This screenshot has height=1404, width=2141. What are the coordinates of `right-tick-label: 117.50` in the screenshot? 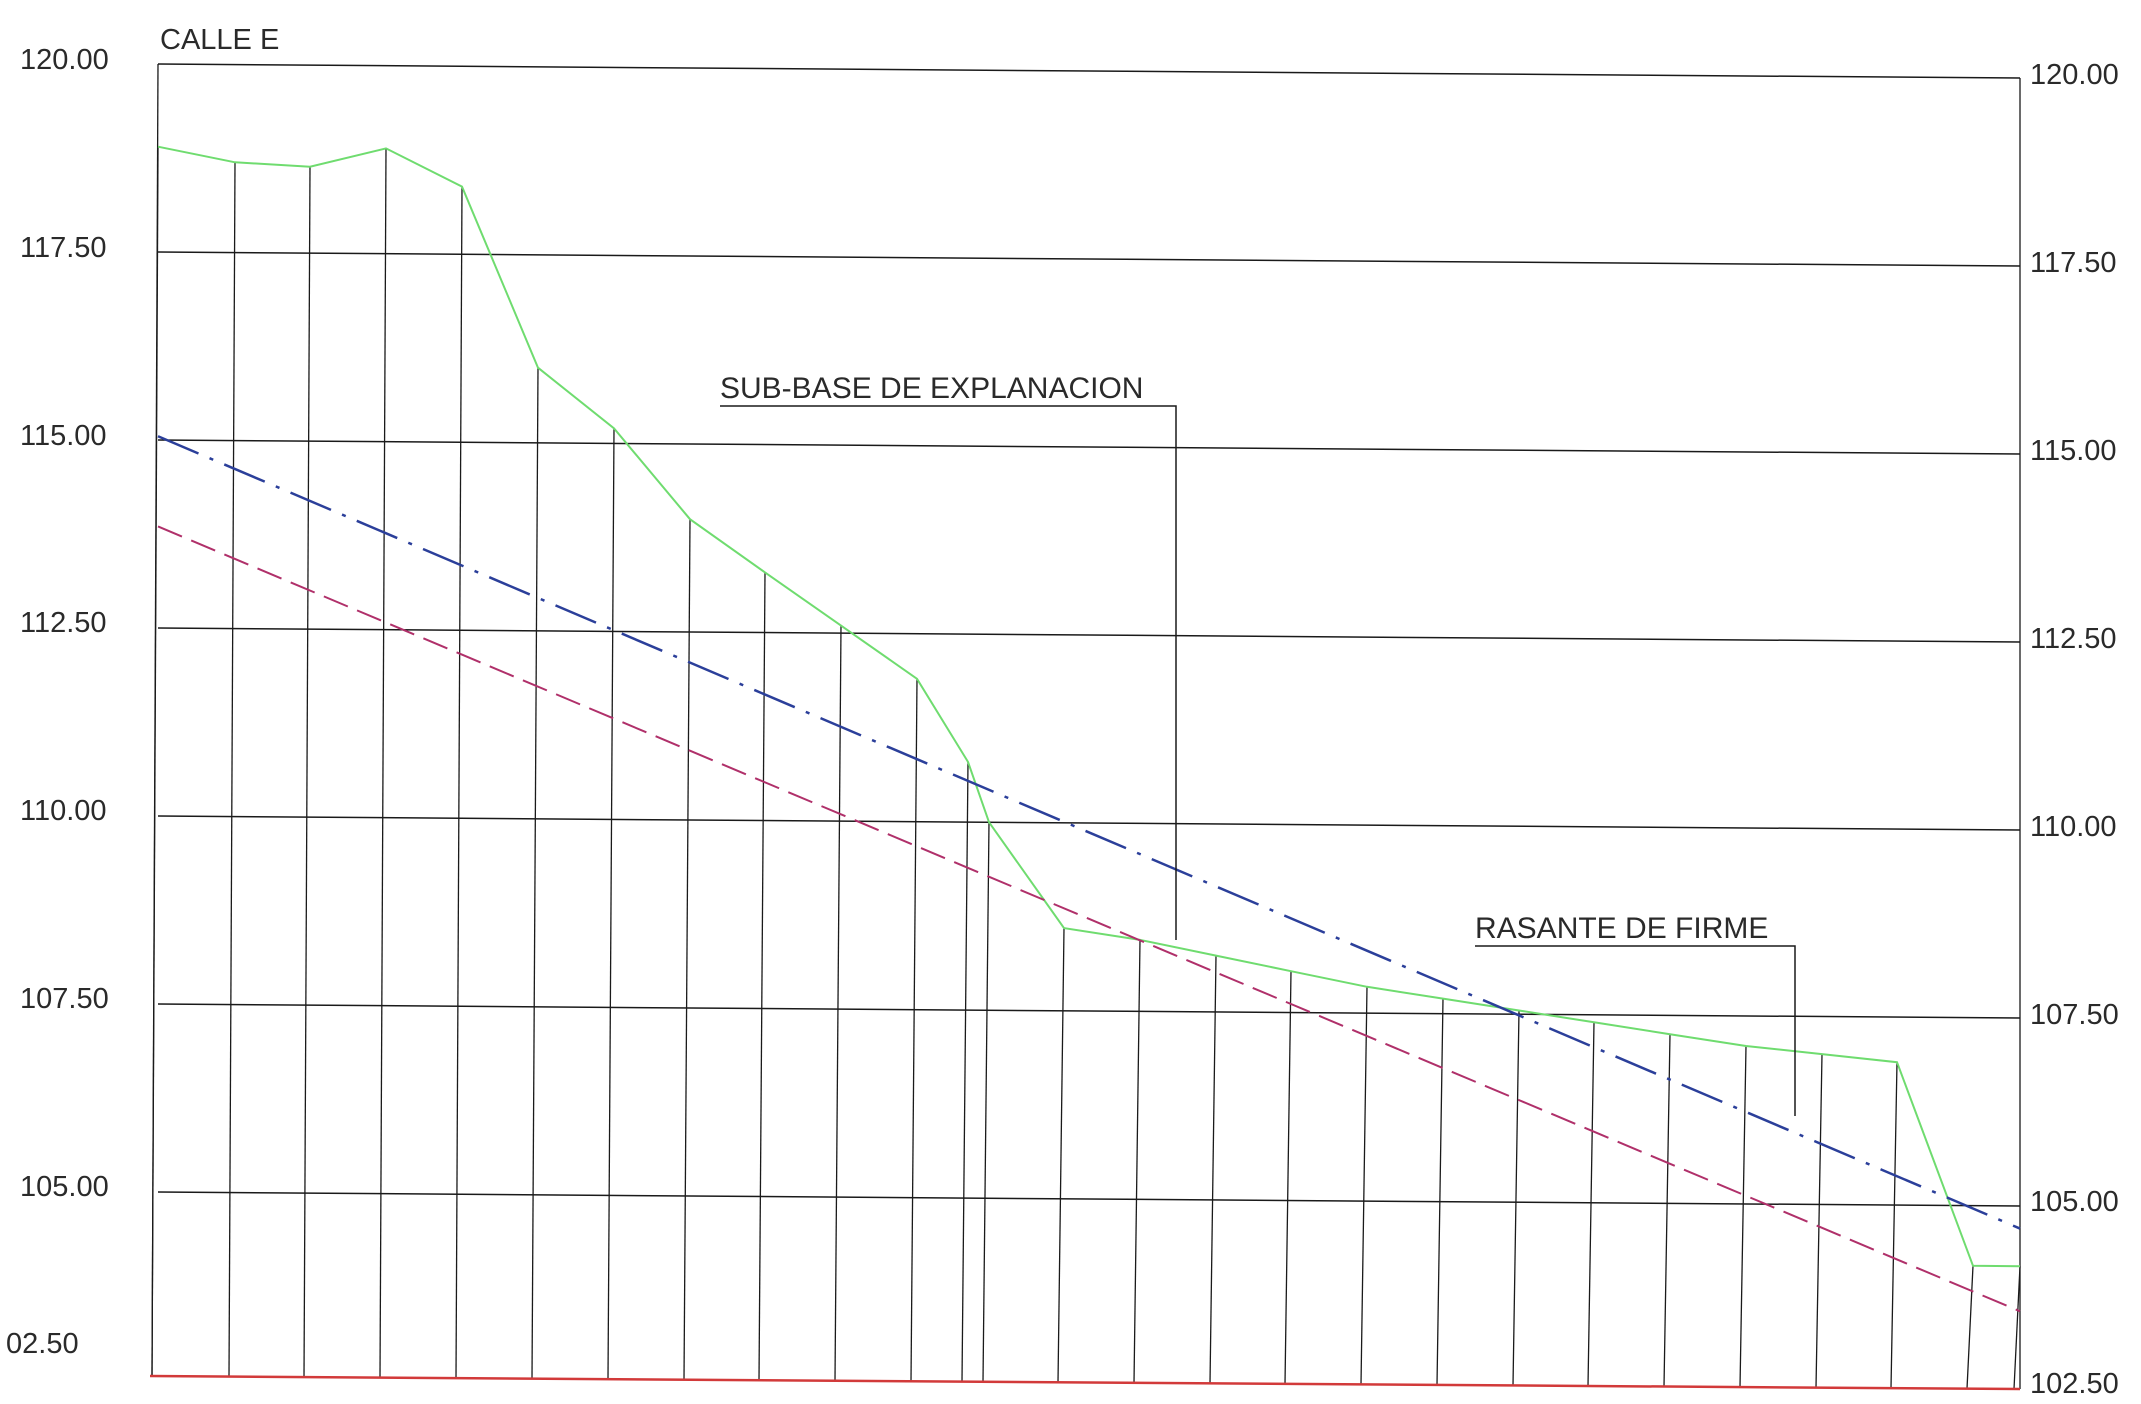 It's located at (2073, 263).